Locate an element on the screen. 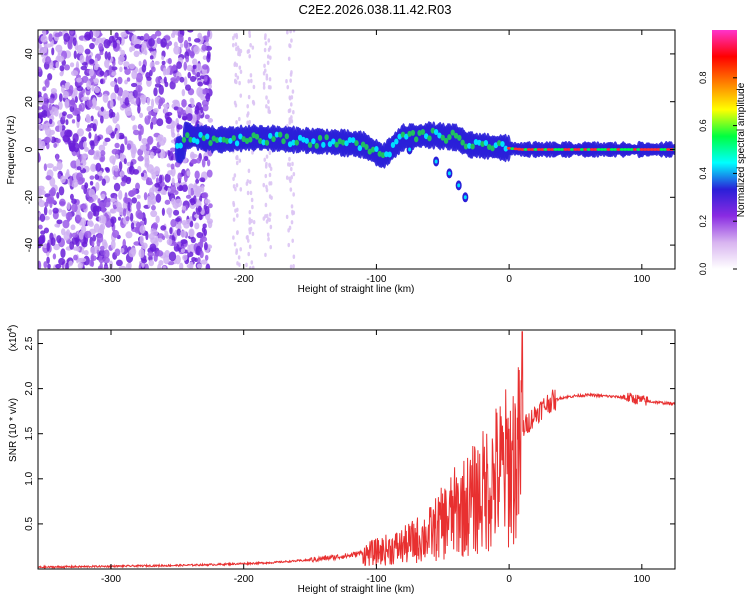 The width and height of the screenshot is (750, 600). colorbar-tick-label: 0.8 is located at coordinates (703, 78).